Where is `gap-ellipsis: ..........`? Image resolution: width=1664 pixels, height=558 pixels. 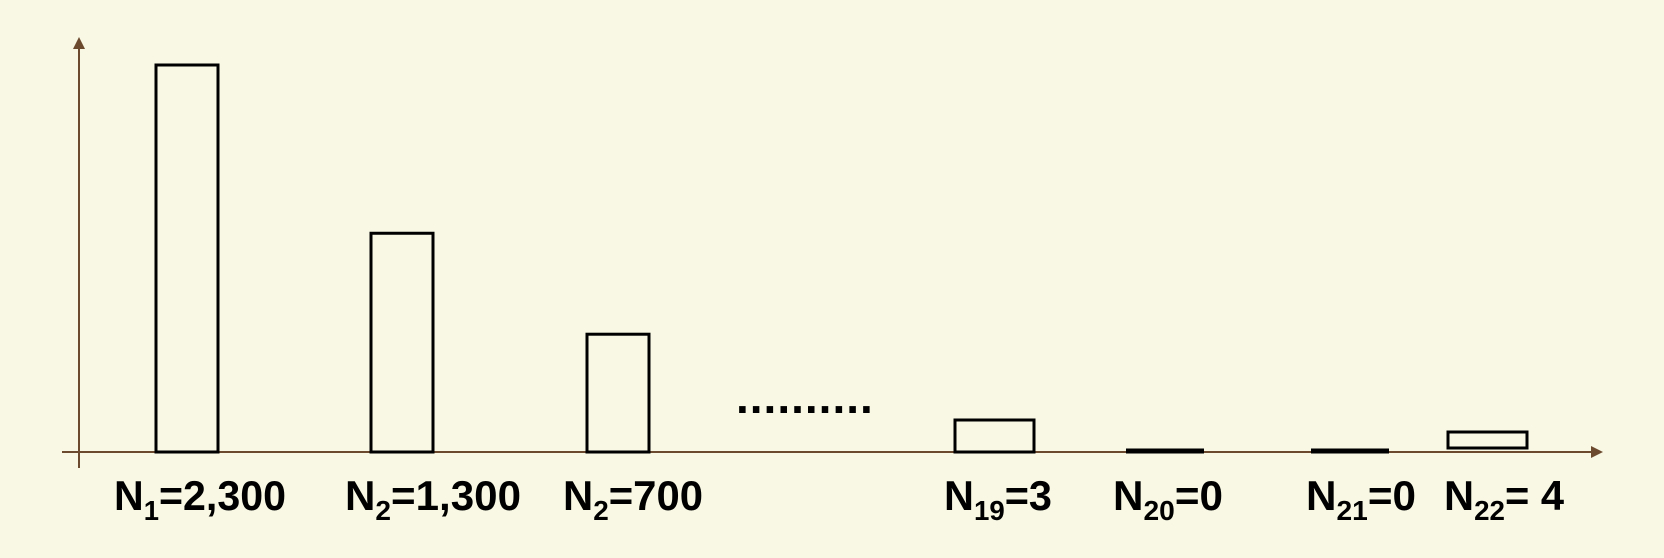
gap-ellipsis: .......... is located at coordinates (805, 397).